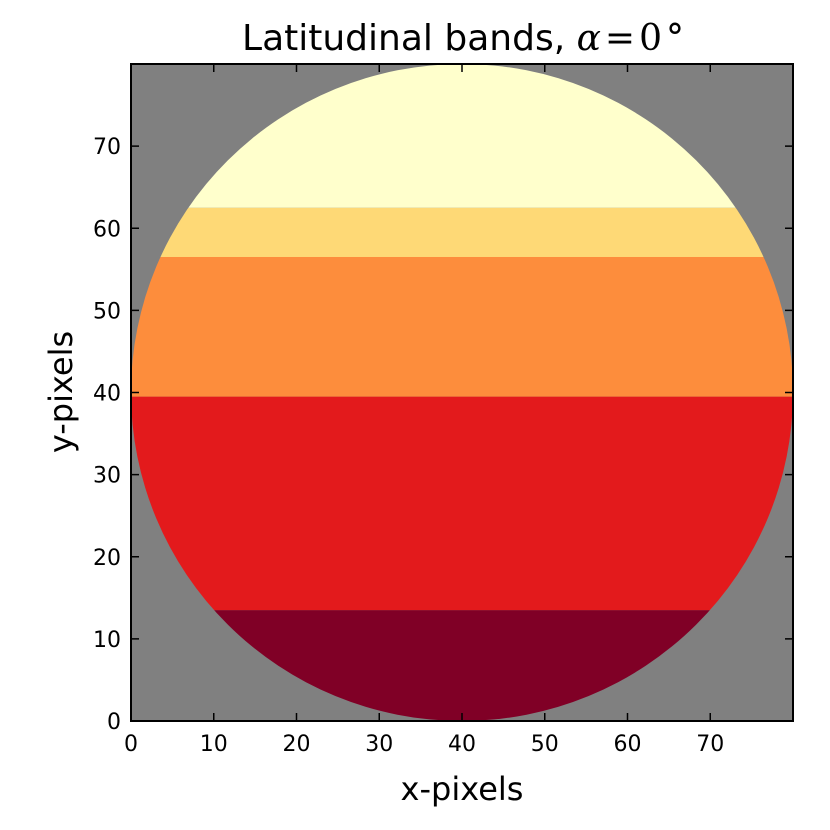  I want to click on x-tick-label: 40, so click(462, 744).